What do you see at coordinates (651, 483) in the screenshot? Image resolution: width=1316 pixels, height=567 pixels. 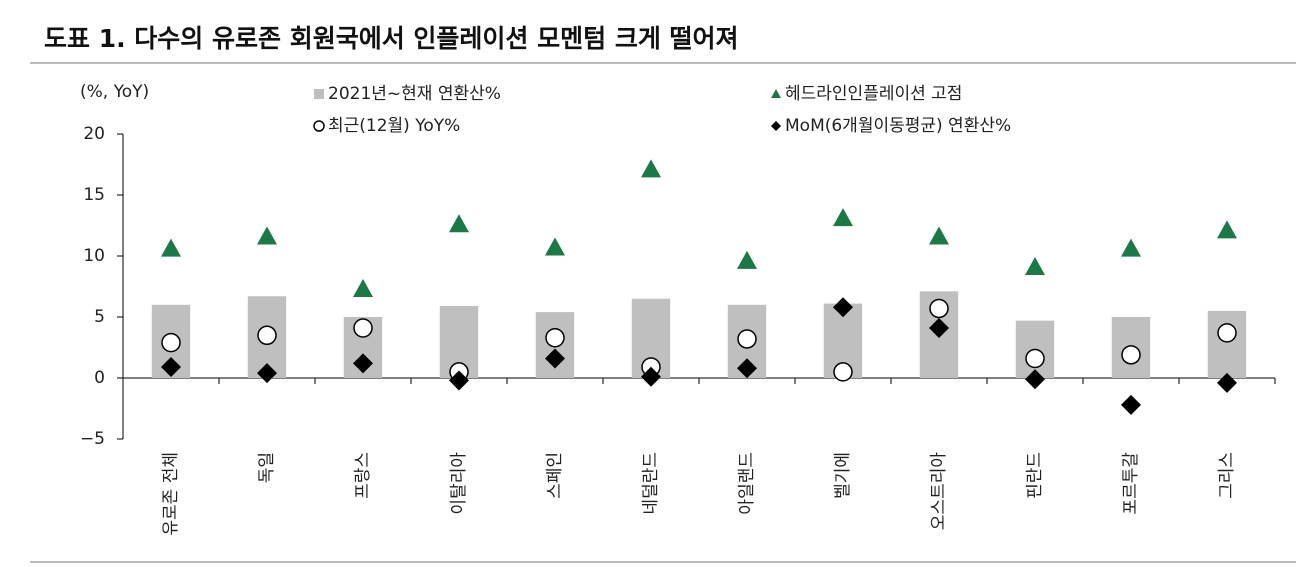 I see `x-tick-label: 네덜란드` at bounding box center [651, 483].